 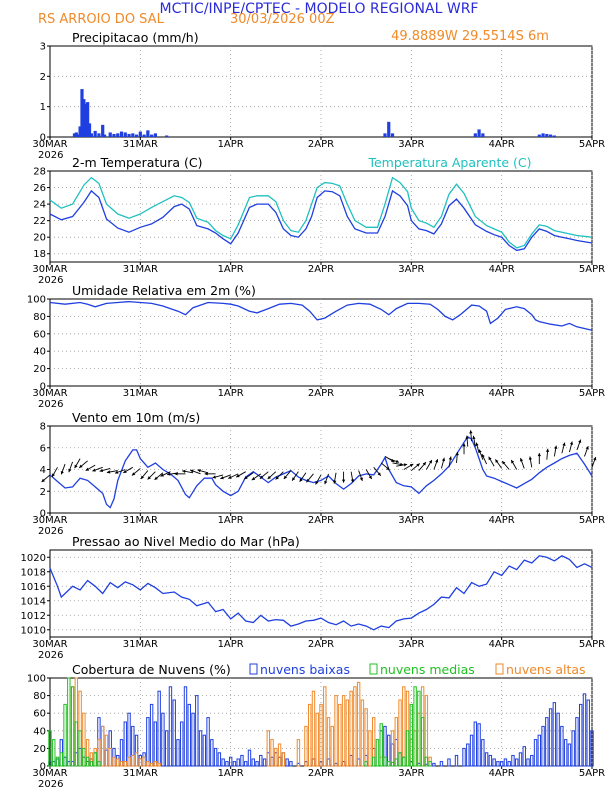 I want to click on wind-xtick-label: 30MAR, so click(x=49, y=520).